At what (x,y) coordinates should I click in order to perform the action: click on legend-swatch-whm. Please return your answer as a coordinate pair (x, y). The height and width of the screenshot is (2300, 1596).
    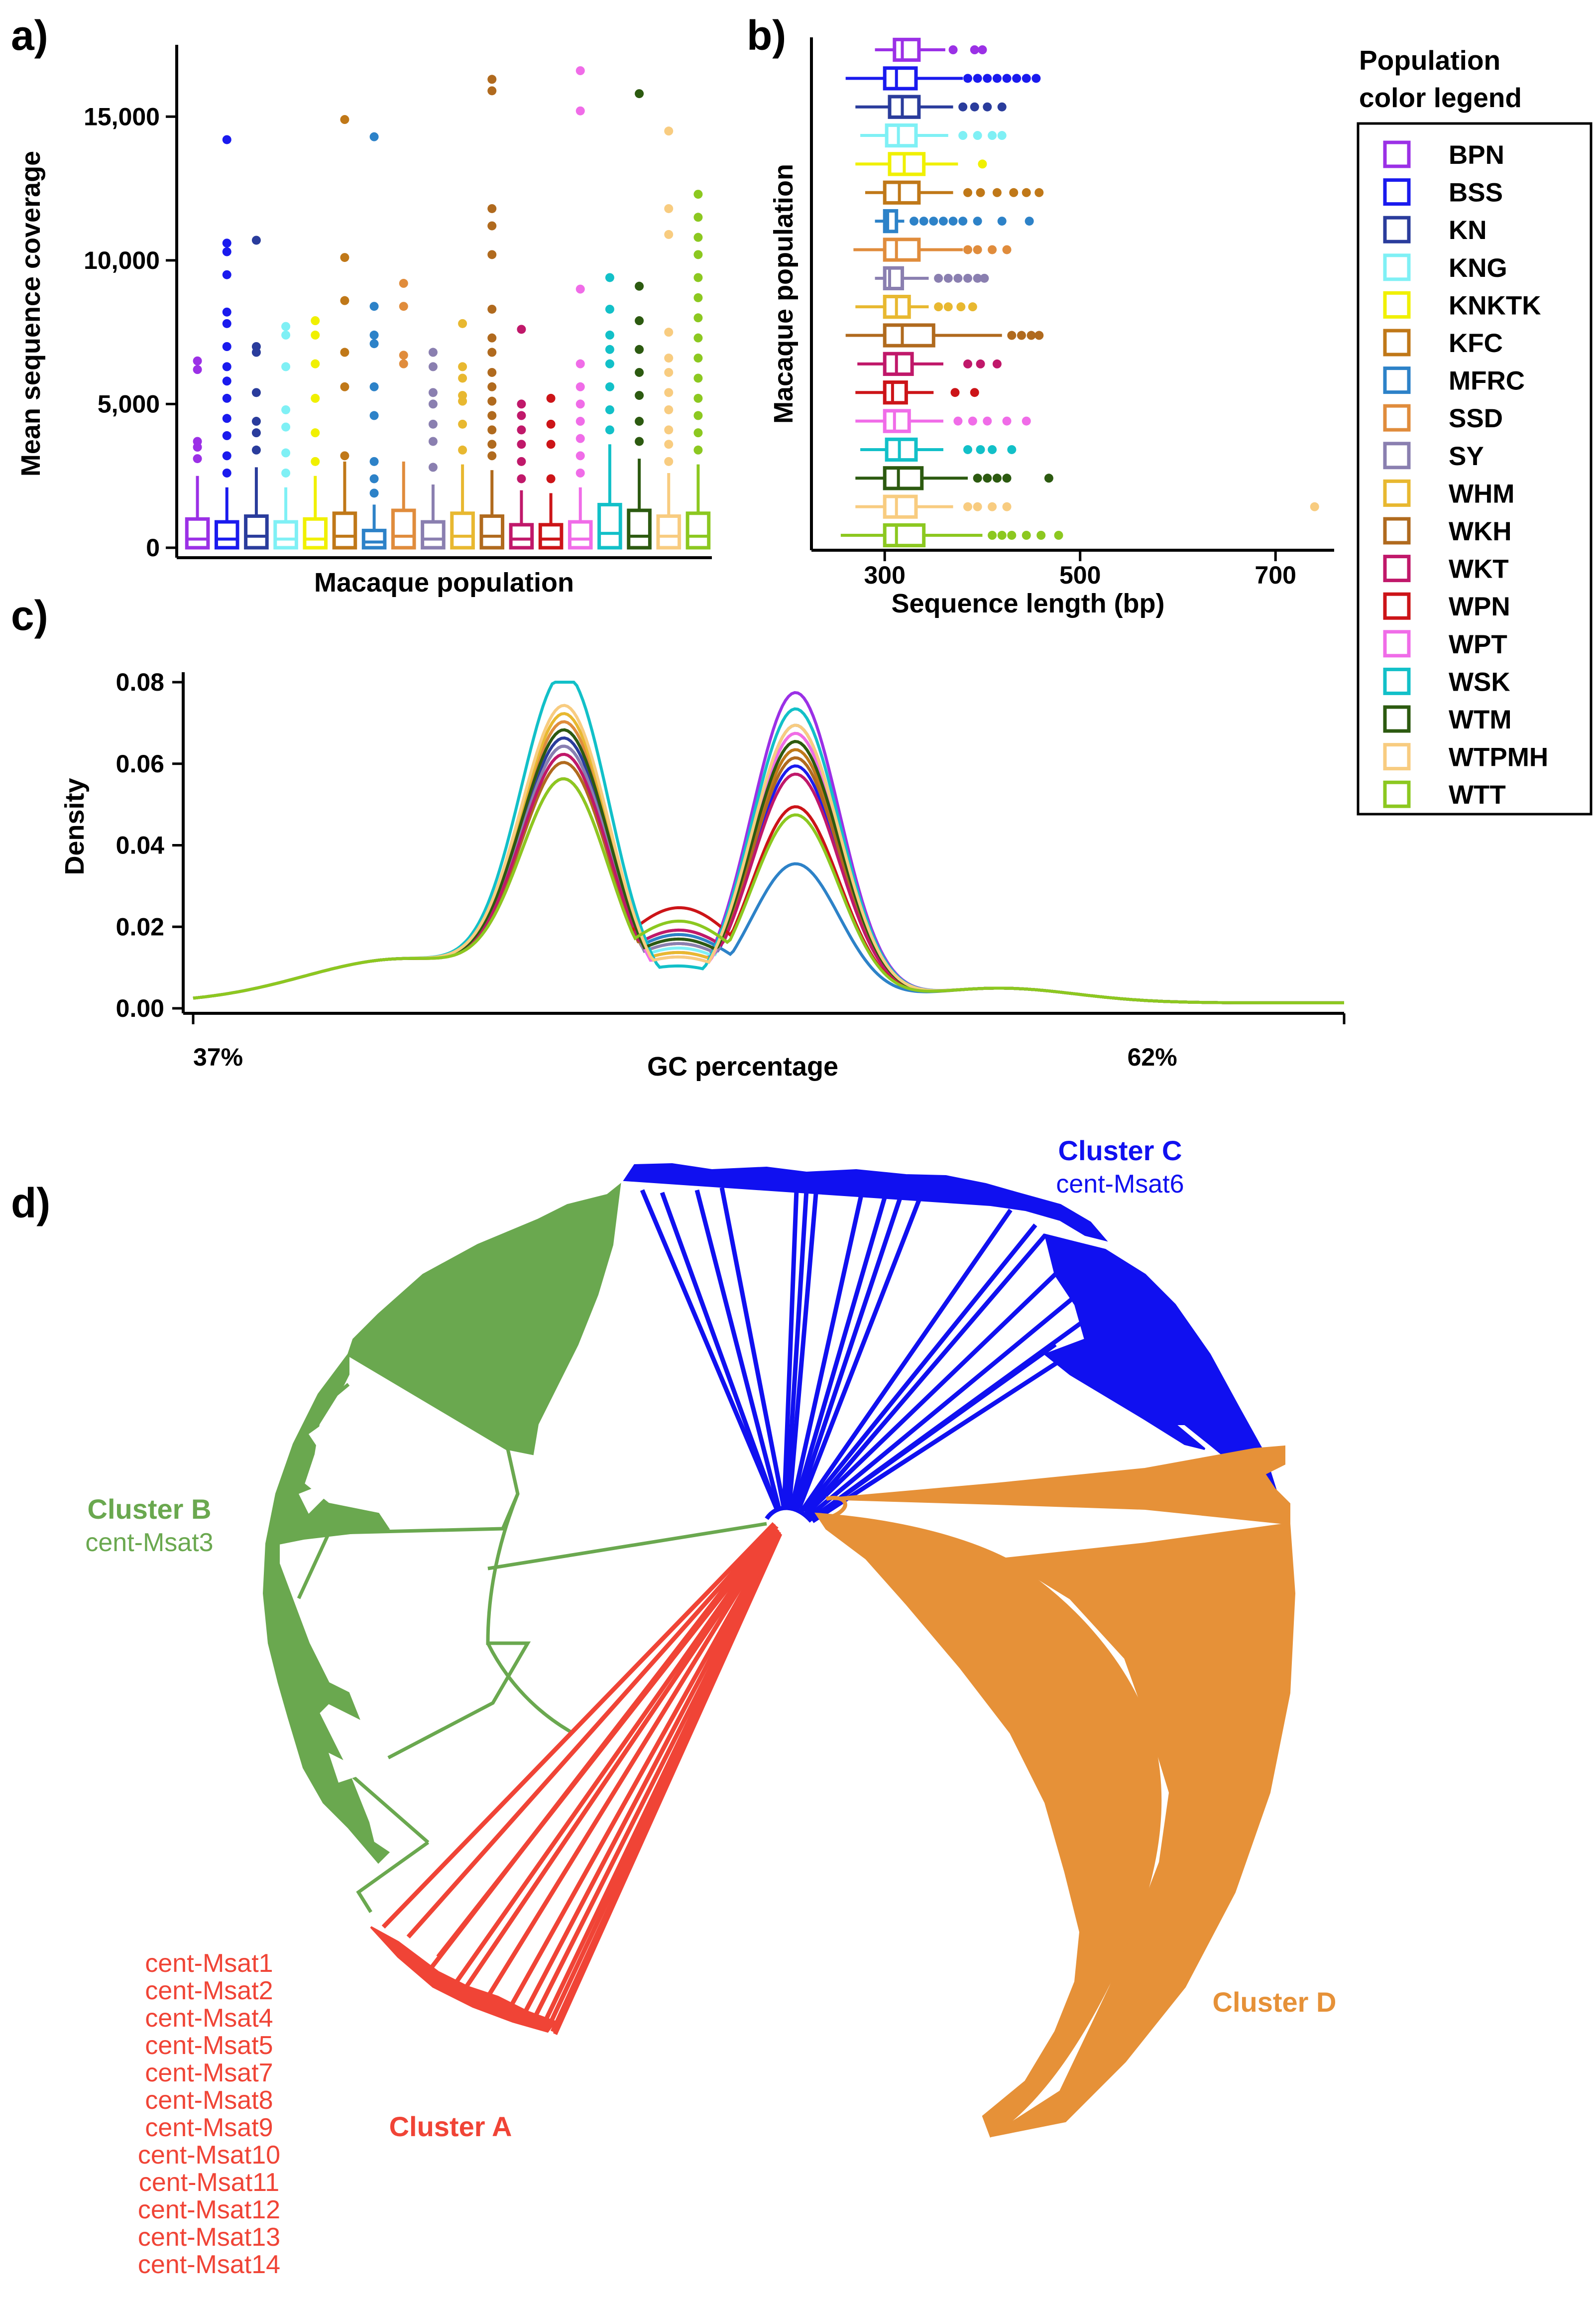
    Looking at the image, I should click on (1397, 493).